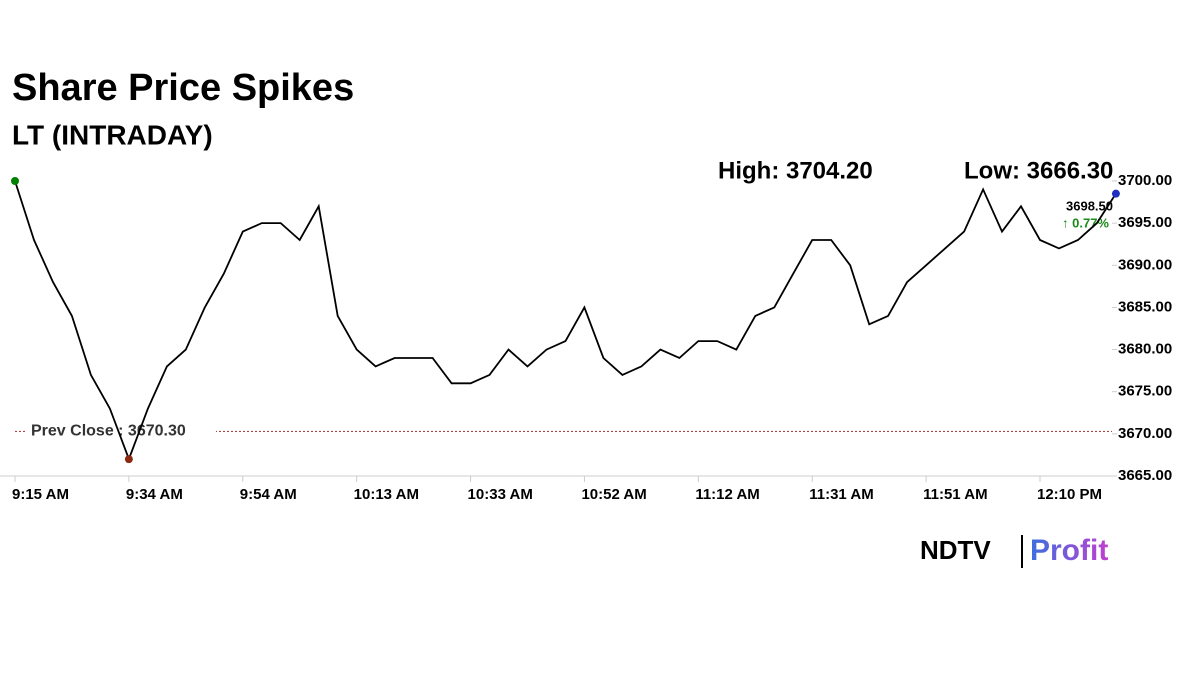 The width and height of the screenshot is (1200, 674). What do you see at coordinates (1089, 205) in the screenshot?
I see `last-price: 3698.50` at bounding box center [1089, 205].